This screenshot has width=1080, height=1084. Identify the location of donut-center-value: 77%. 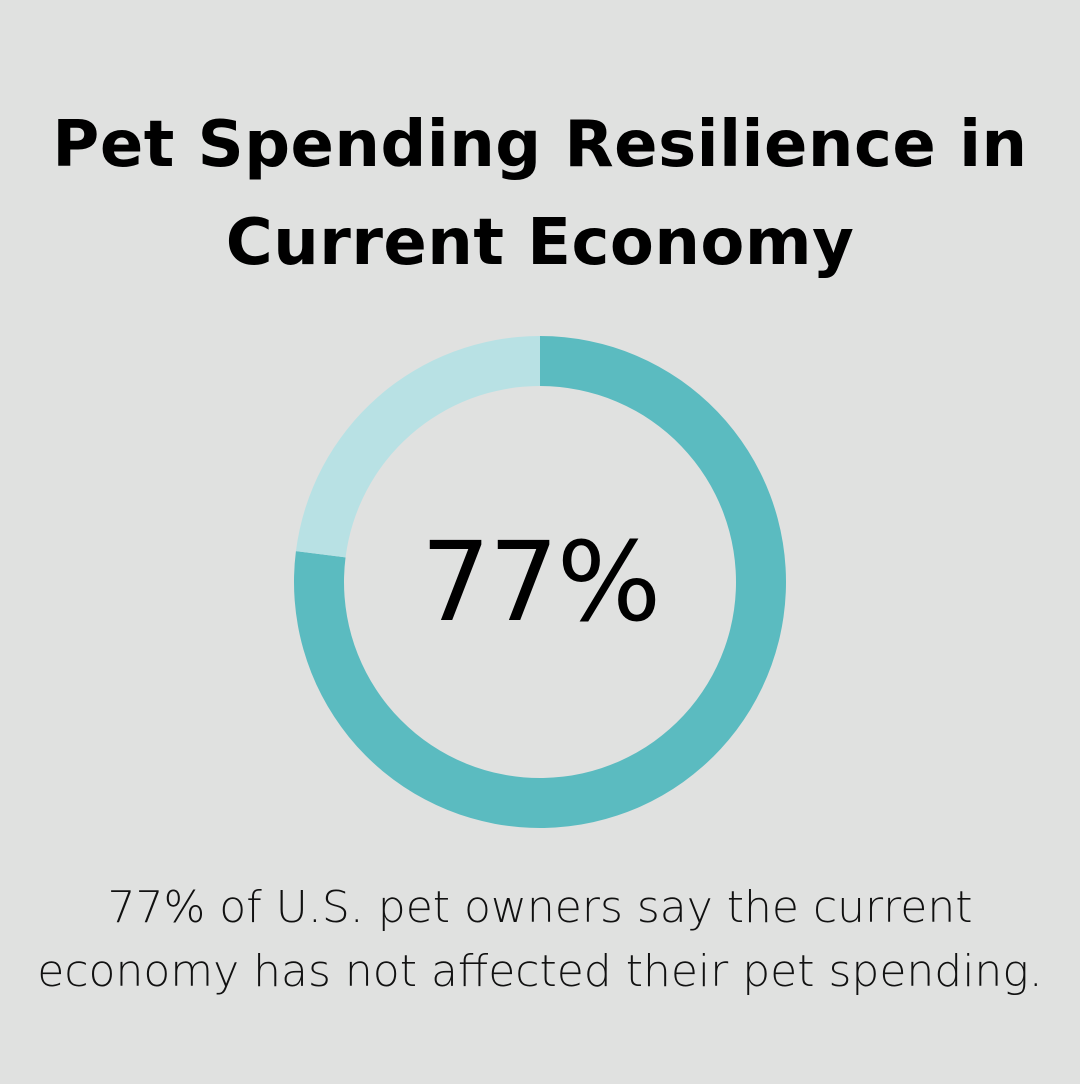
(541, 582).